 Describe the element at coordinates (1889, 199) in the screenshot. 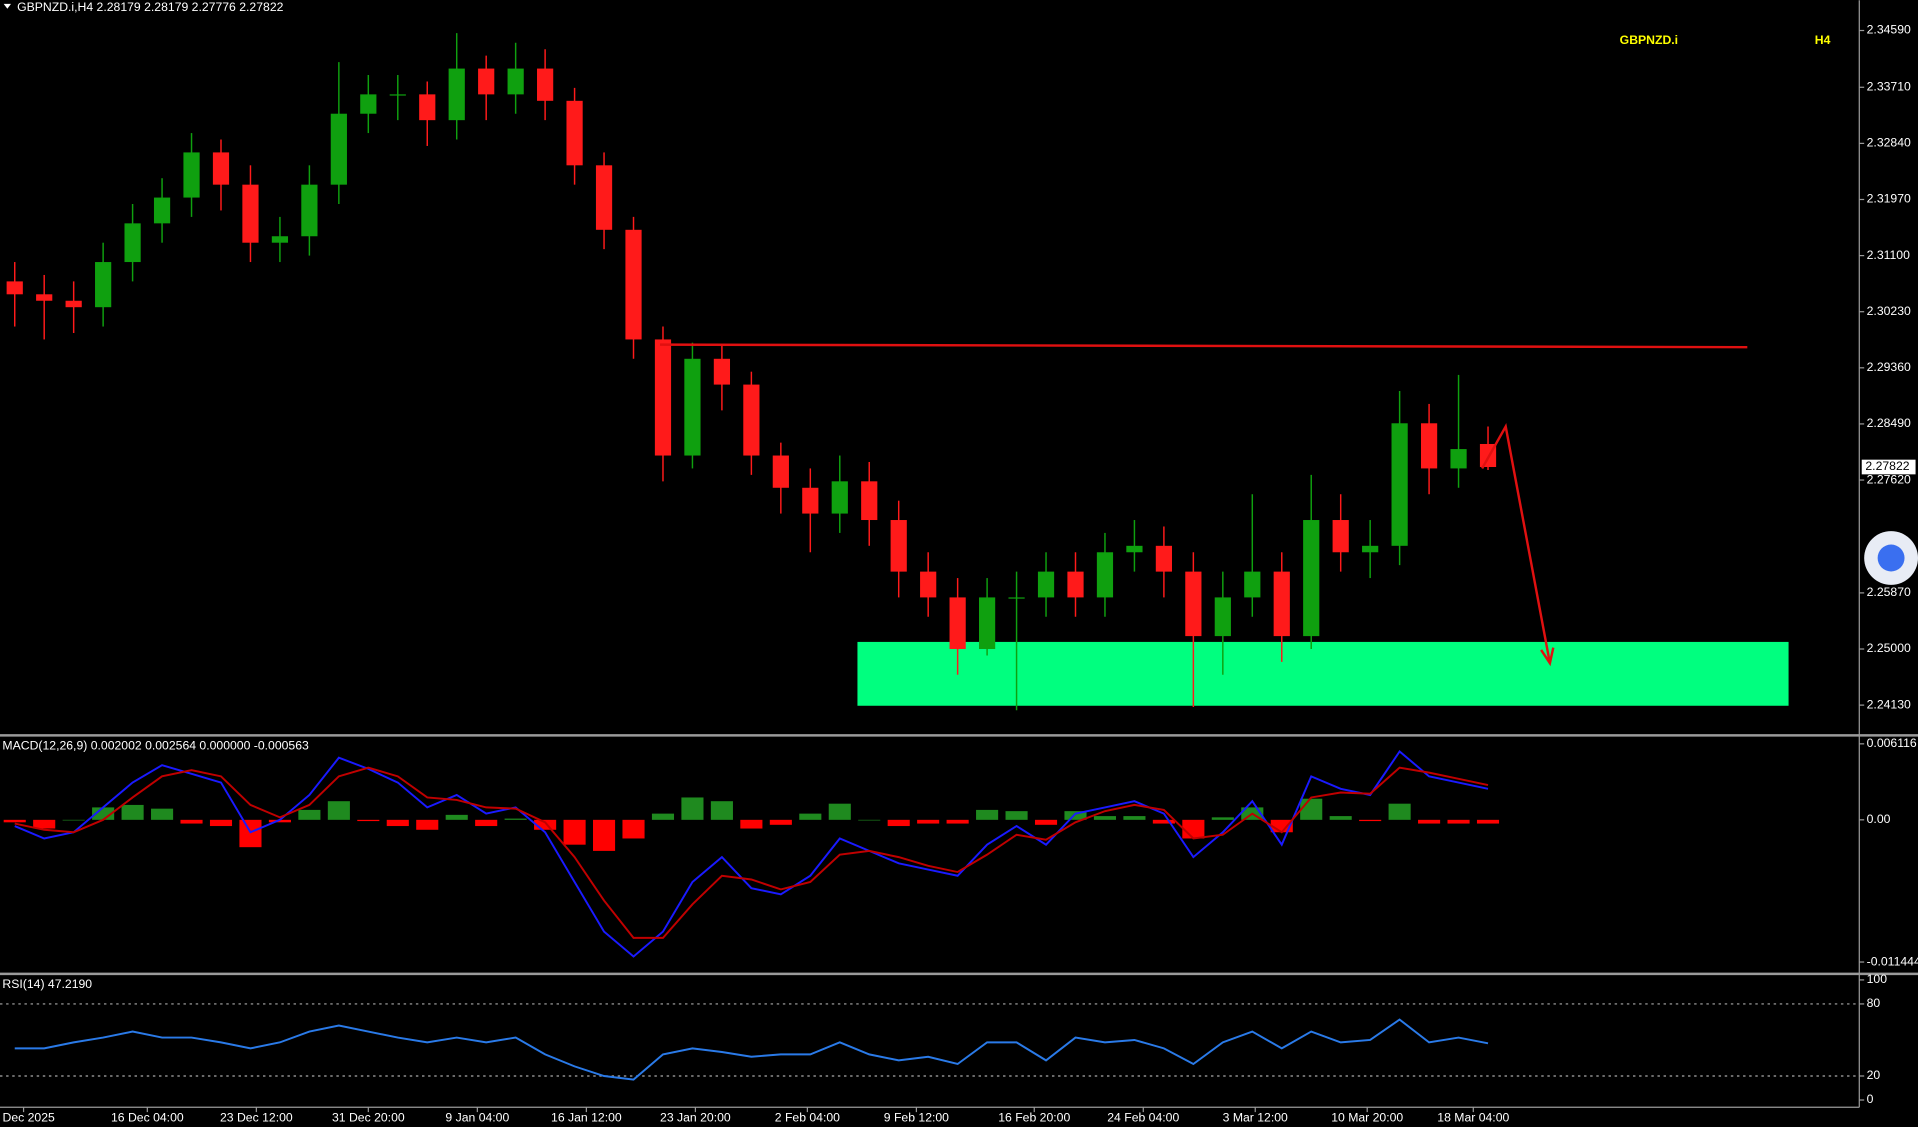

I see `y-tick-label: 2.31970` at that location.